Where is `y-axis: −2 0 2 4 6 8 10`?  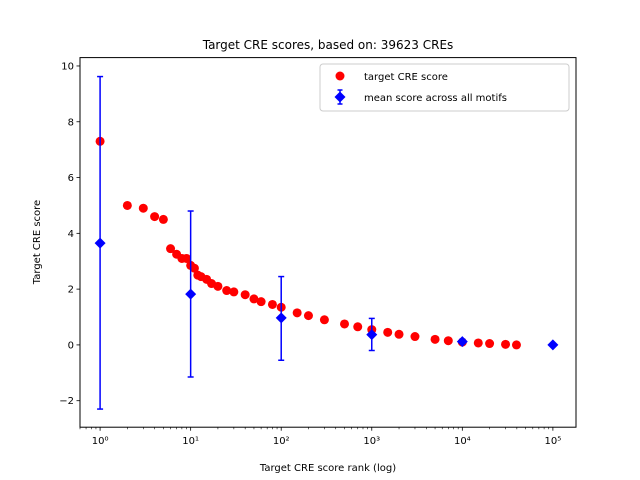
y-axis: −2 0 2 4 6 8 10 is located at coordinates (69, 234).